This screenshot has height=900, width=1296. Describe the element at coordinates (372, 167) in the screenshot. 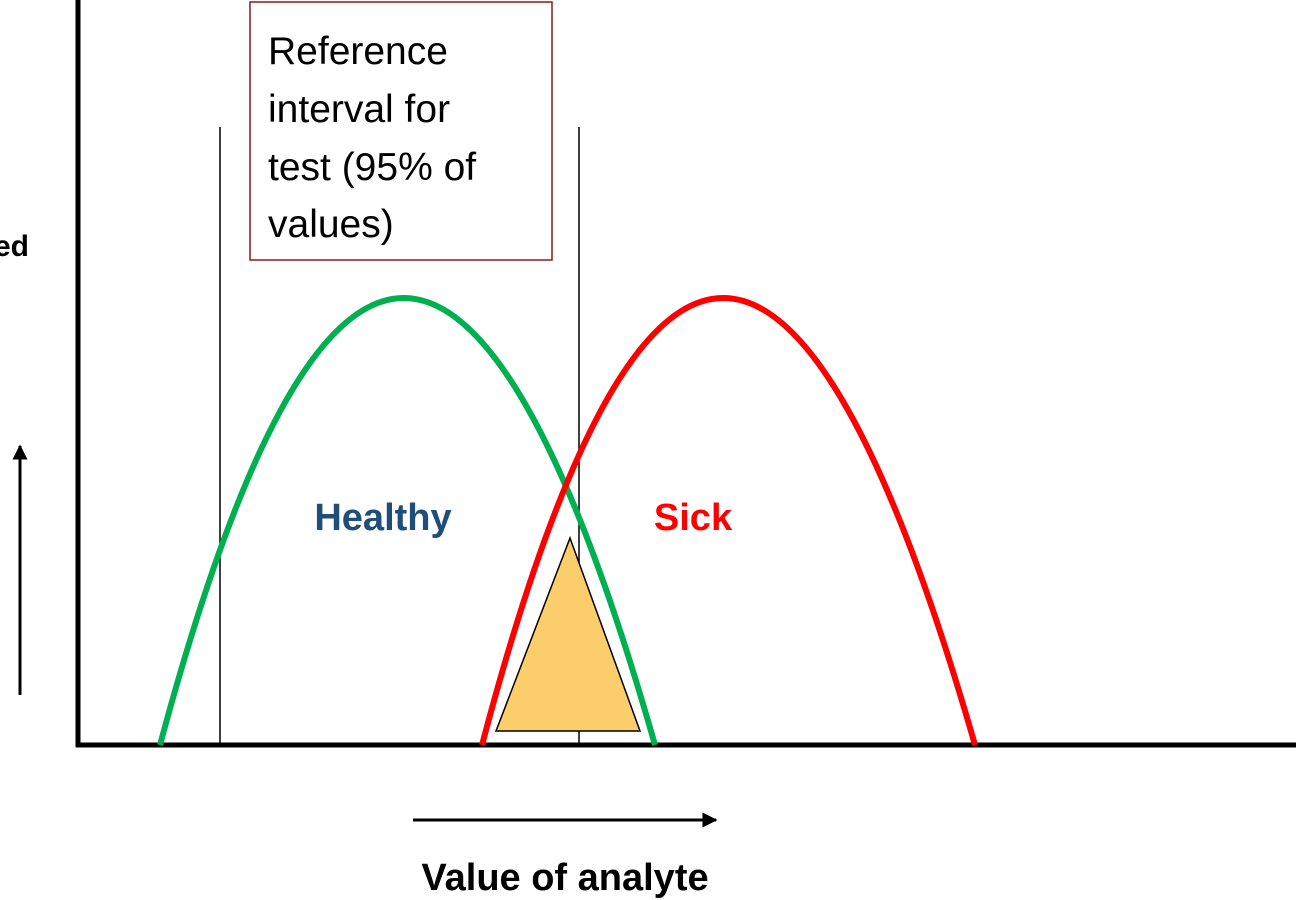

I see `reference-box-text: test (95% of` at that location.